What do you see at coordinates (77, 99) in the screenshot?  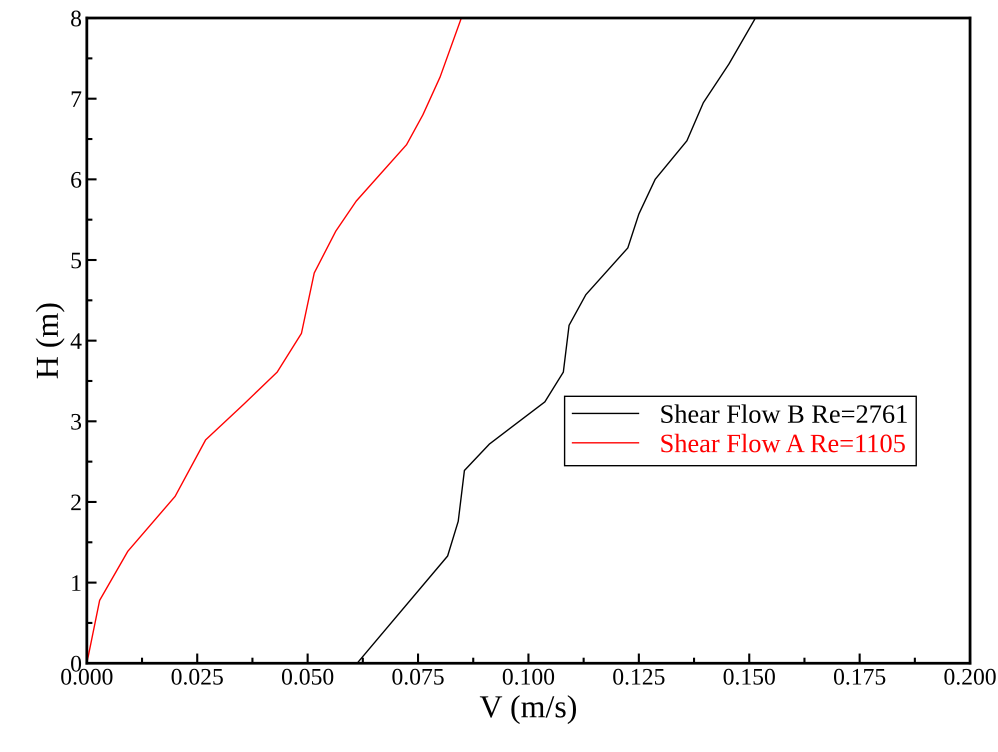 I see `y-tick-label: 7` at bounding box center [77, 99].